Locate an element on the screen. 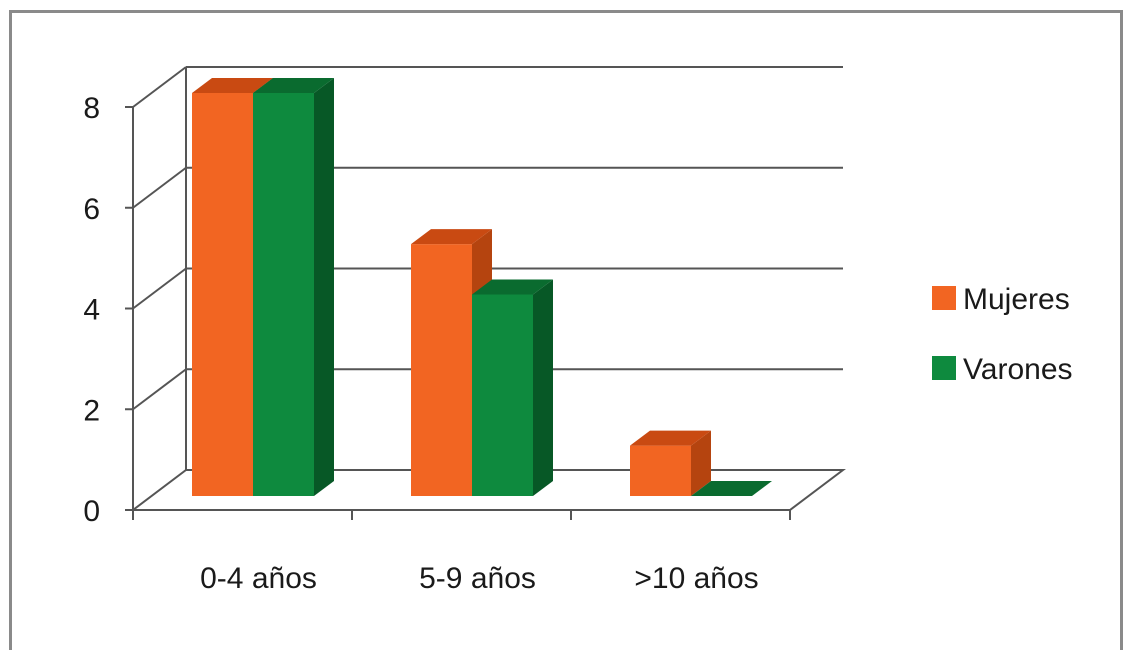  legend-label-varones: Varones is located at coordinates (1018, 369).